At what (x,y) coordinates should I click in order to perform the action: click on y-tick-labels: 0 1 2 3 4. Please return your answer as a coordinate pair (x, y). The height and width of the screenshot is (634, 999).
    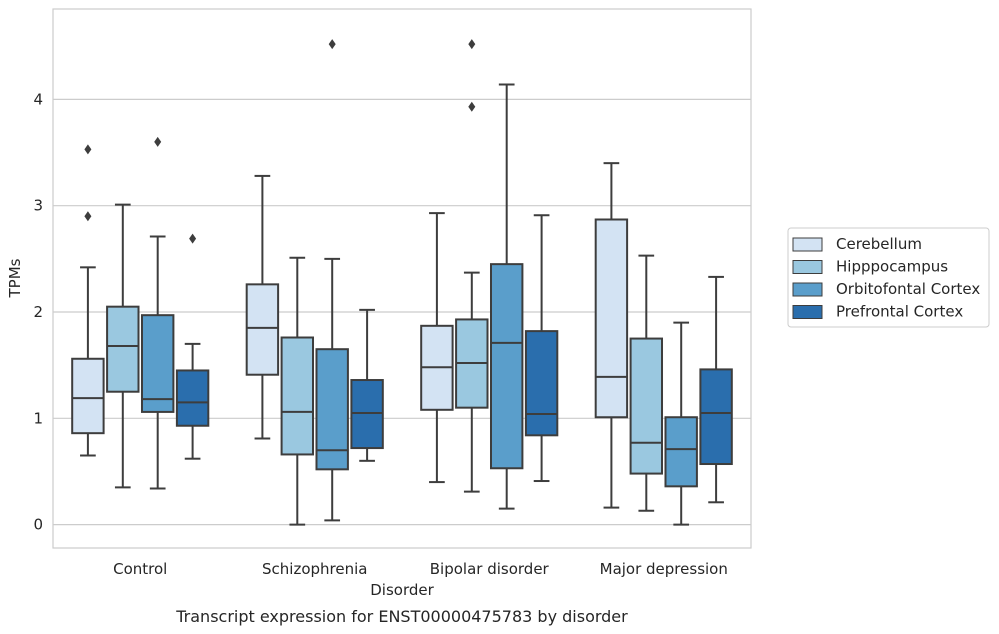
    Looking at the image, I should click on (38, 311).